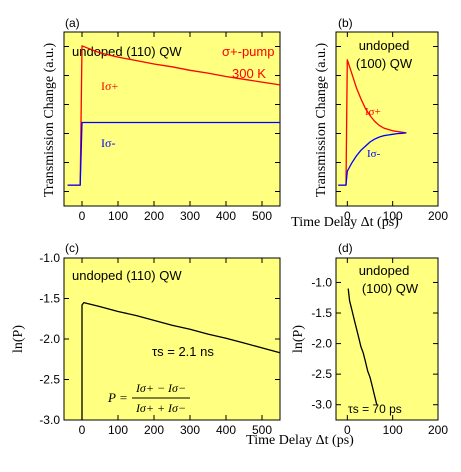  What do you see at coordinates (127, 51) in the screenshot?
I see `panel-a-annotation-sample: undoped (110) QW` at bounding box center [127, 51].